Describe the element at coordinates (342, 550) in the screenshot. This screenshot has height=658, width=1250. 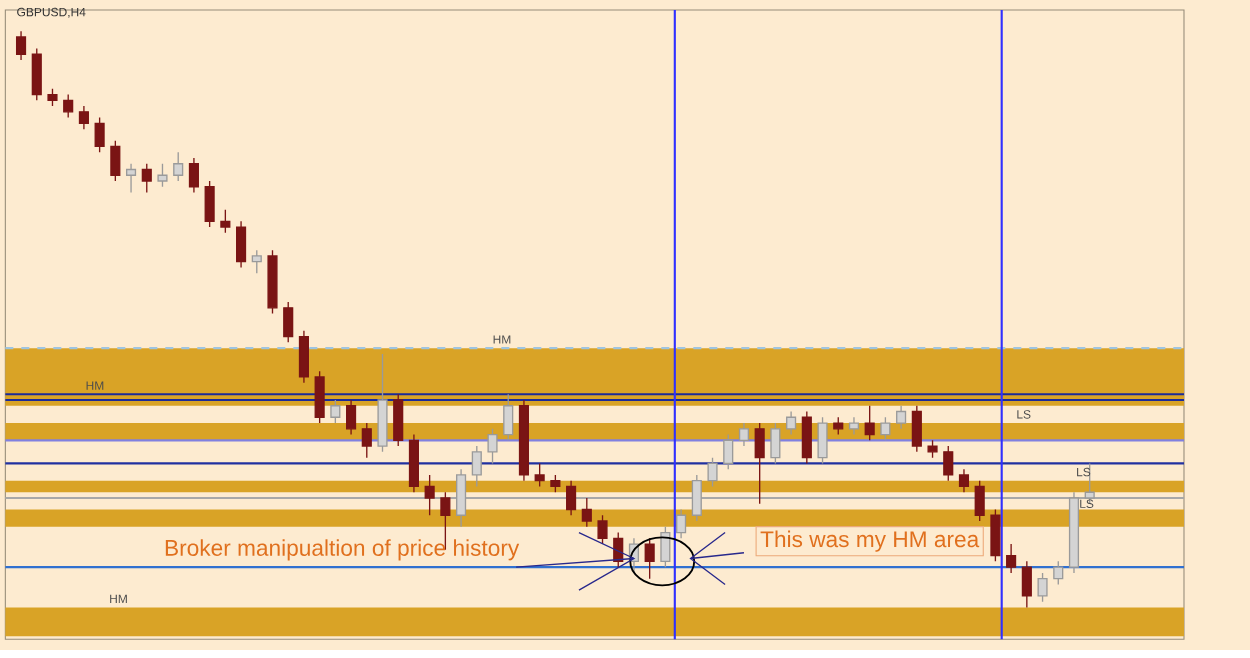
I see `annotation: Broker manipualtion of price history` at that location.